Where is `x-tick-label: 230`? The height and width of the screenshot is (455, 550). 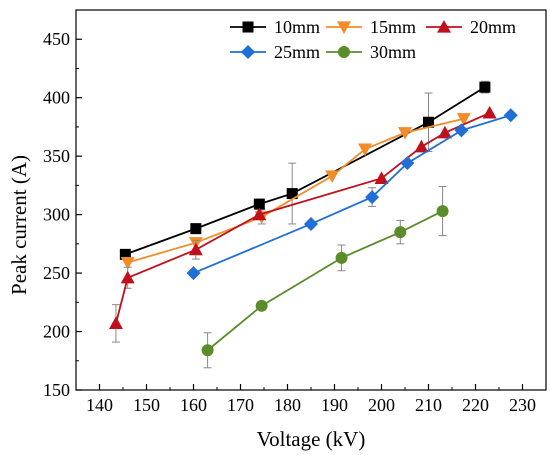 x-tick-label: 230 is located at coordinates (522, 405).